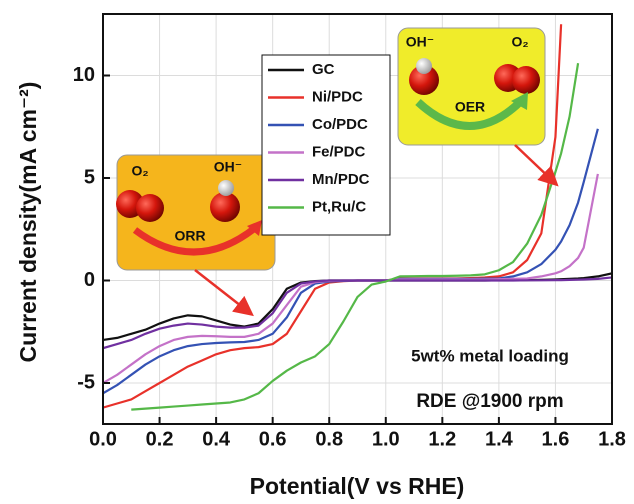 This screenshot has width=634, height=504. Describe the element at coordinates (339, 206) in the screenshot. I see `legend-label: Pt,Ru/C` at that location.